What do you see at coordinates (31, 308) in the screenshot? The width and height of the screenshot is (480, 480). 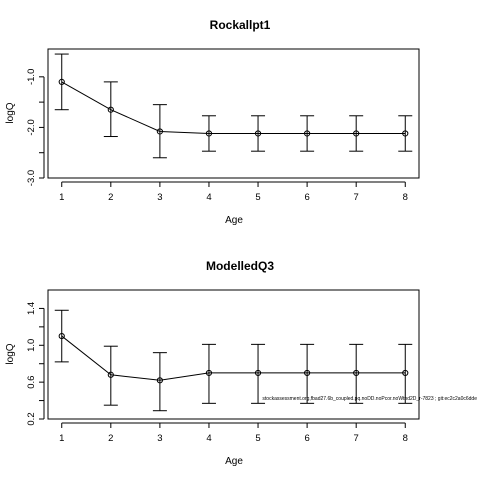 I see `y-tick-label: 1.4` at bounding box center [31, 308].